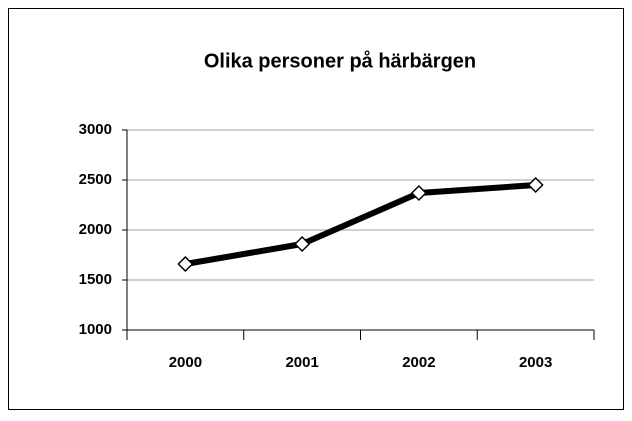  I want to click on y-tick-label: 1500, so click(95, 279).